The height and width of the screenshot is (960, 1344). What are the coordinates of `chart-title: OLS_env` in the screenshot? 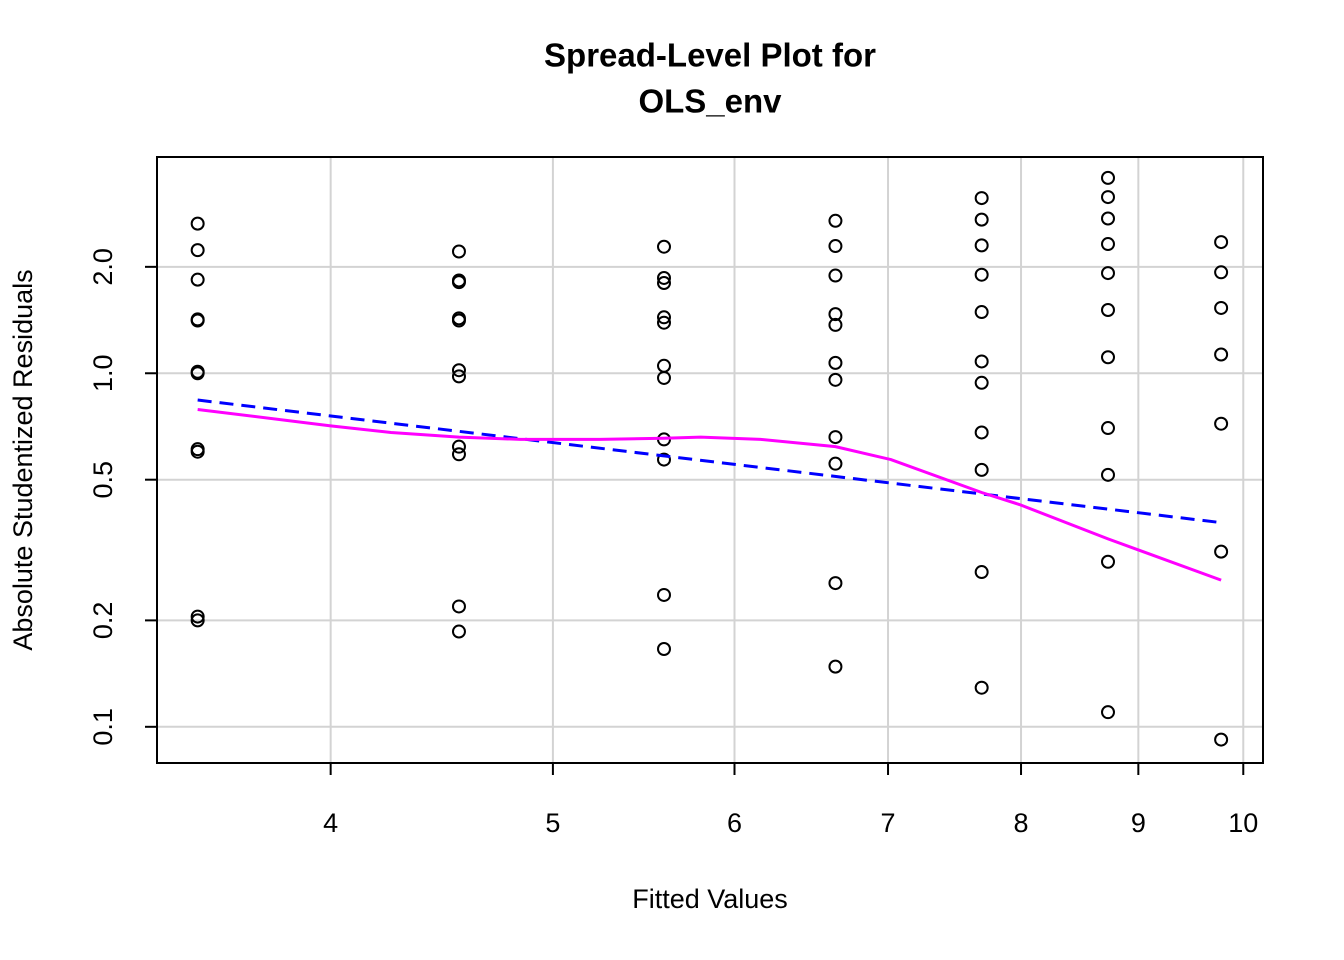 It's located at (710, 101).